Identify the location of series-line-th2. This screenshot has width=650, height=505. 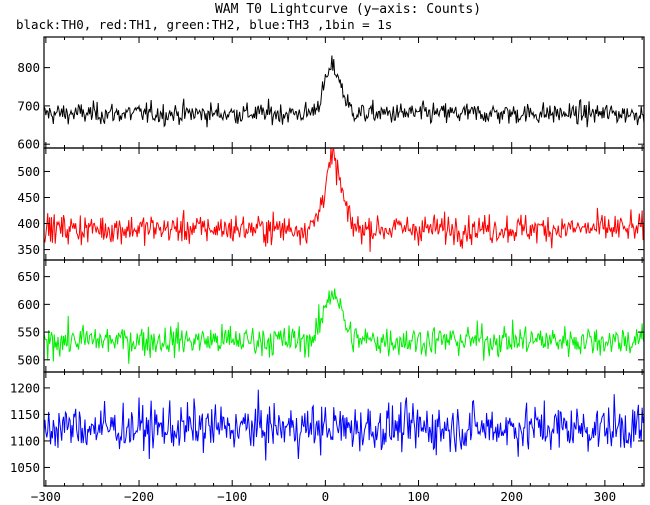
(344, 326).